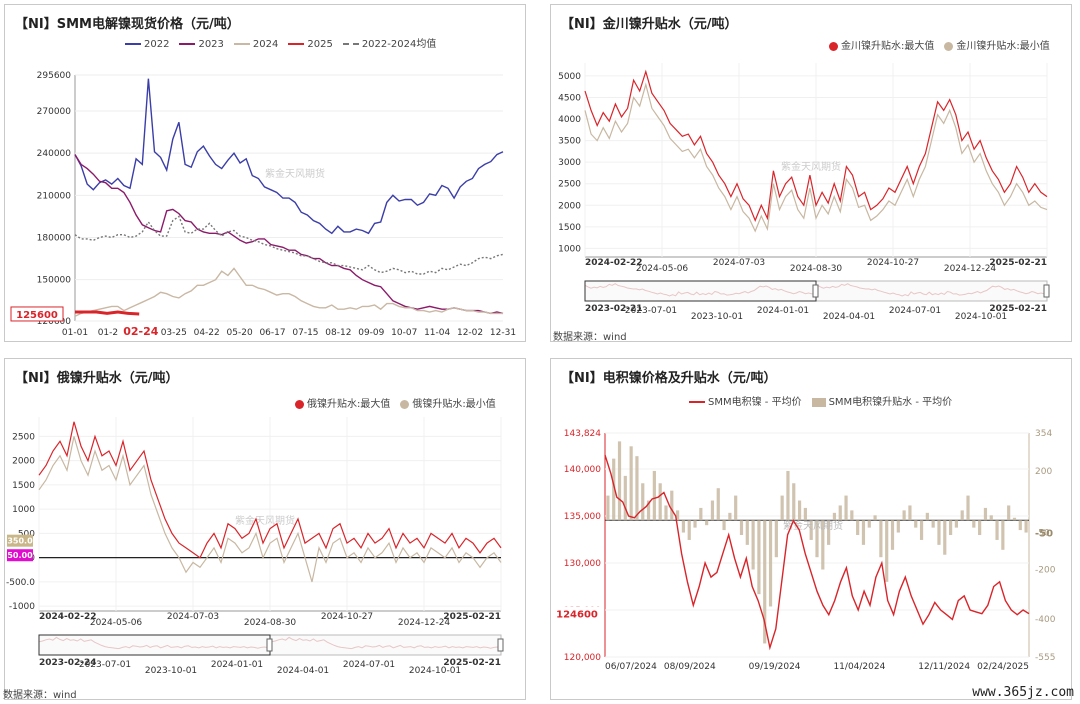 Image resolution: width=1080 pixels, height=704 pixels. I want to click on x-tick-label: 08-12, so click(338, 333).